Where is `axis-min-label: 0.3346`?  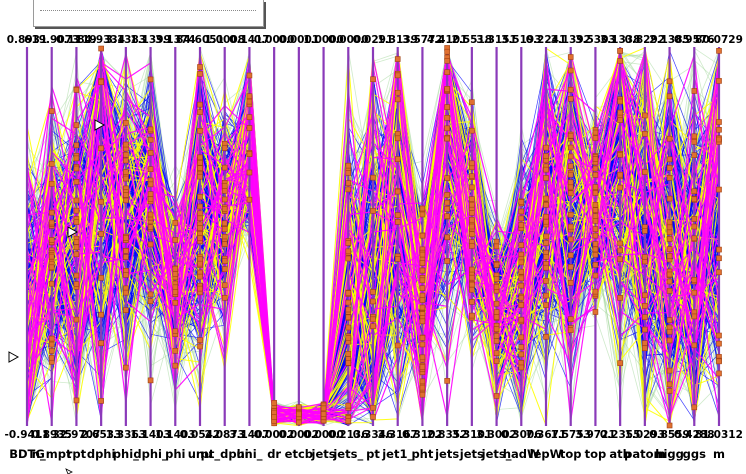
axis-min-label: 0.3346 is located at coordinates (373, 435).